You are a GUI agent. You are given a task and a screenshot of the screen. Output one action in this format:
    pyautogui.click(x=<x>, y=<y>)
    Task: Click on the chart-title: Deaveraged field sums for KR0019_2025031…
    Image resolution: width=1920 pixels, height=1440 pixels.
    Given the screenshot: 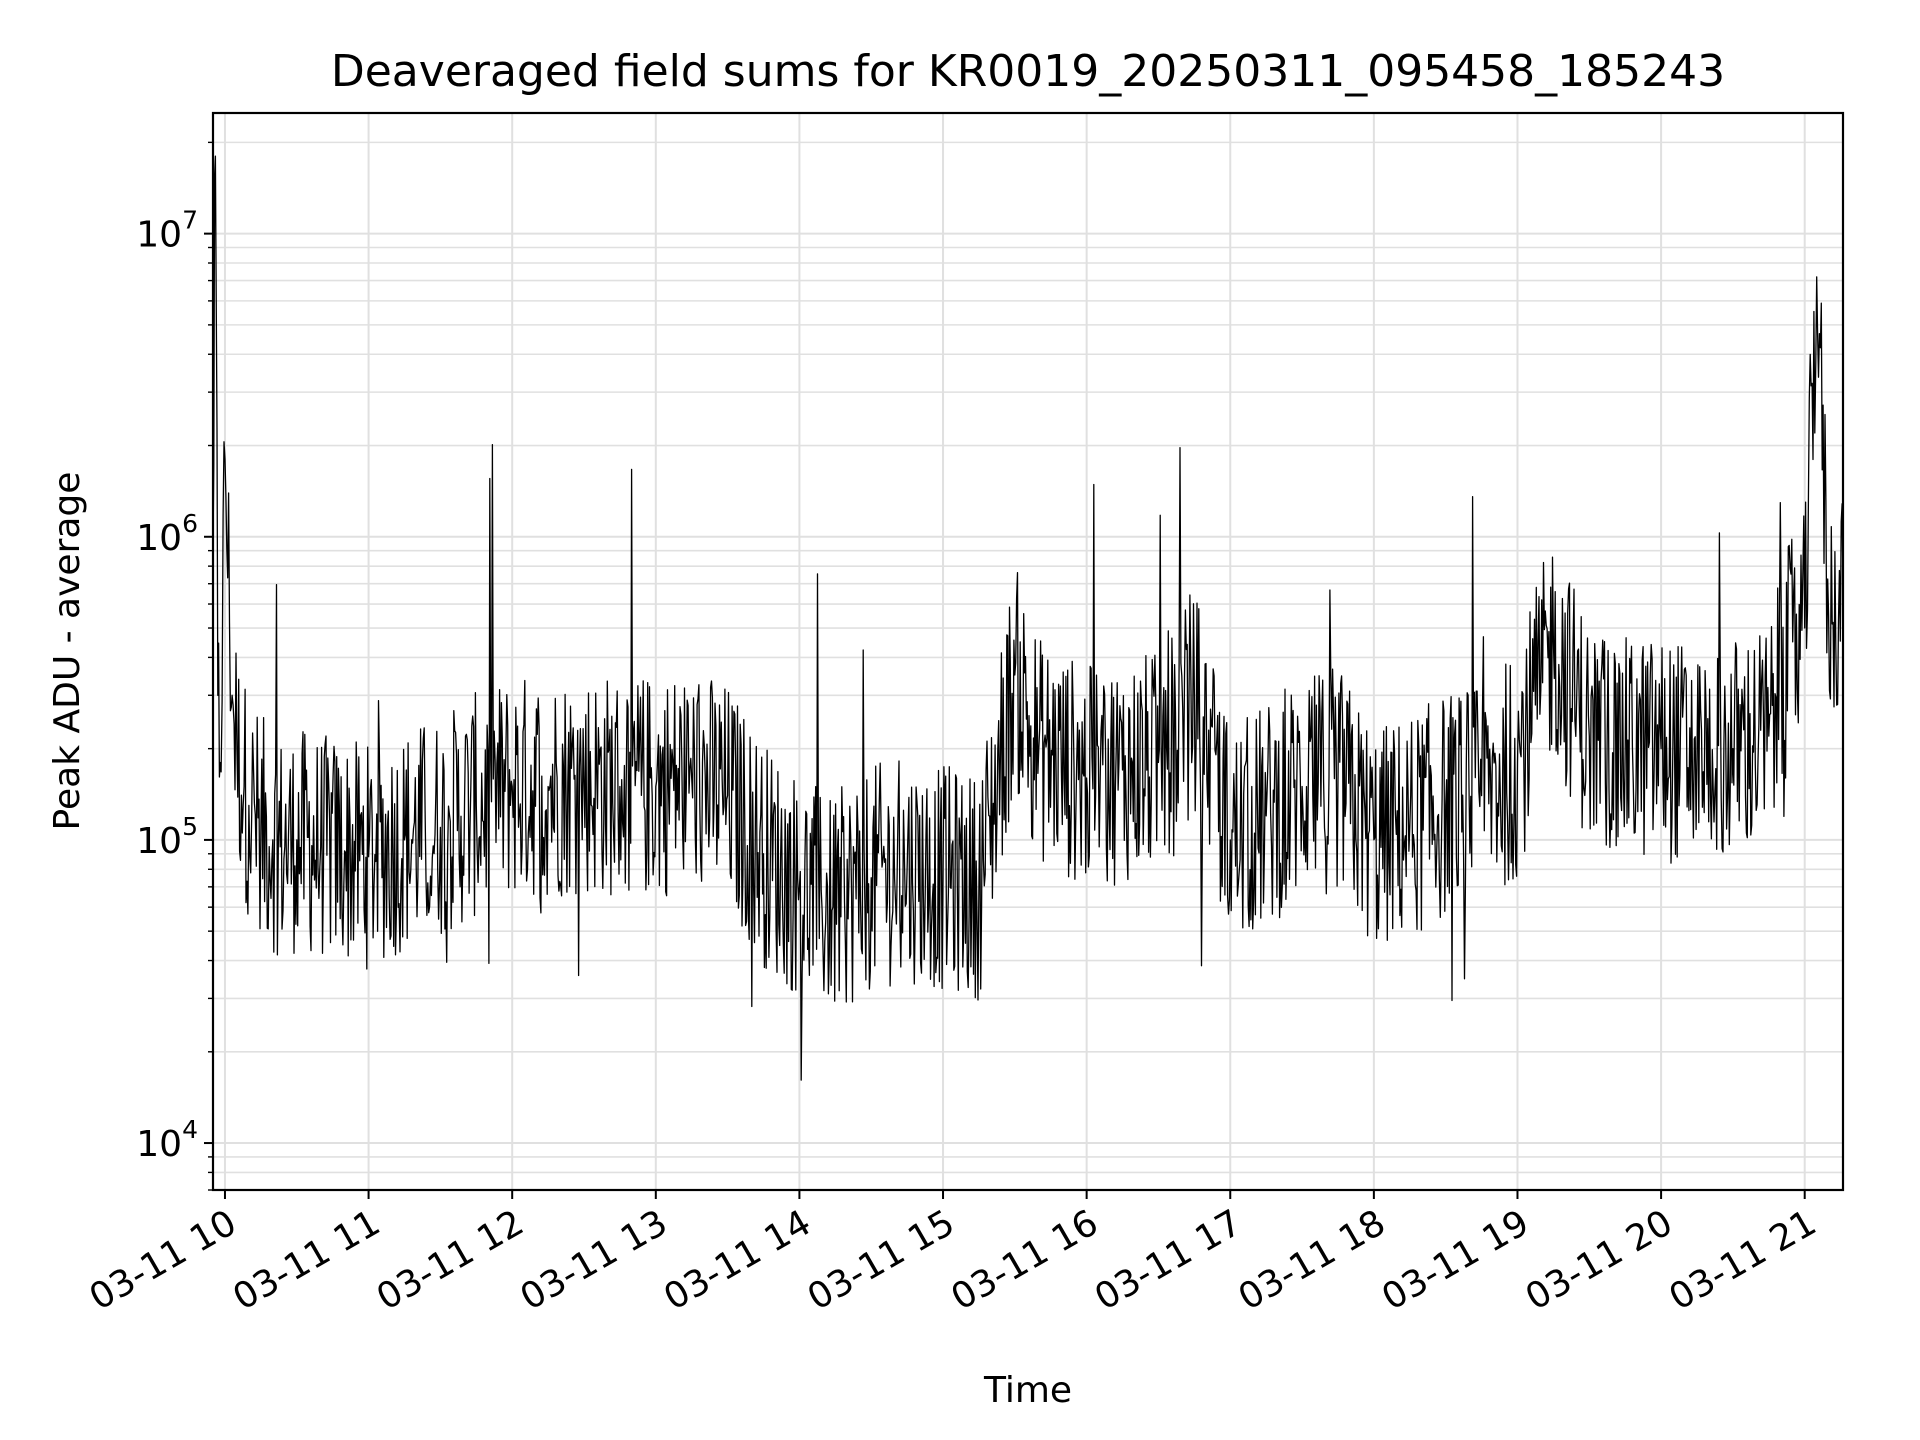 What is the action you would take?
    pyautogui.click(x=1028, y=71)
    